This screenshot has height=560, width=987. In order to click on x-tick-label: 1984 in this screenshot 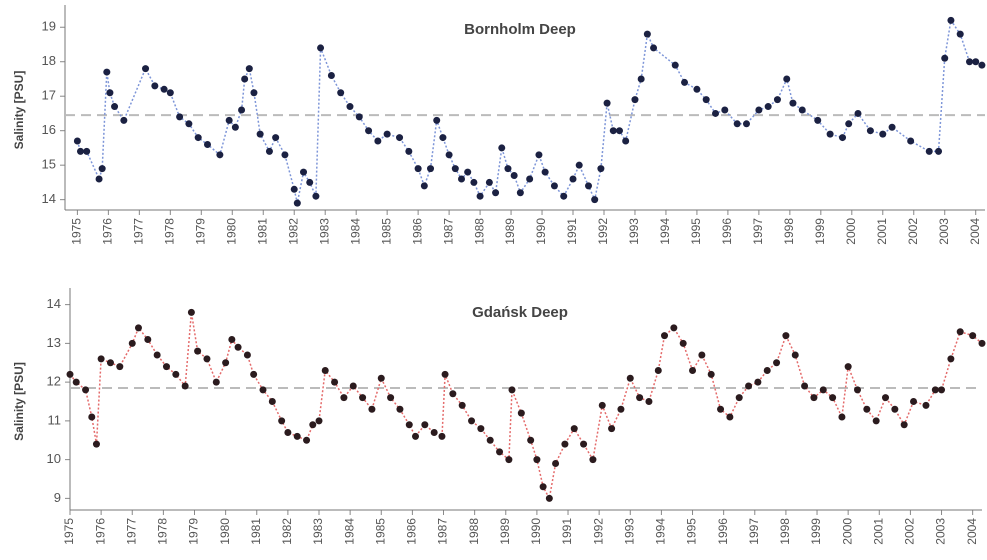, I will do `click(355, 231)`.